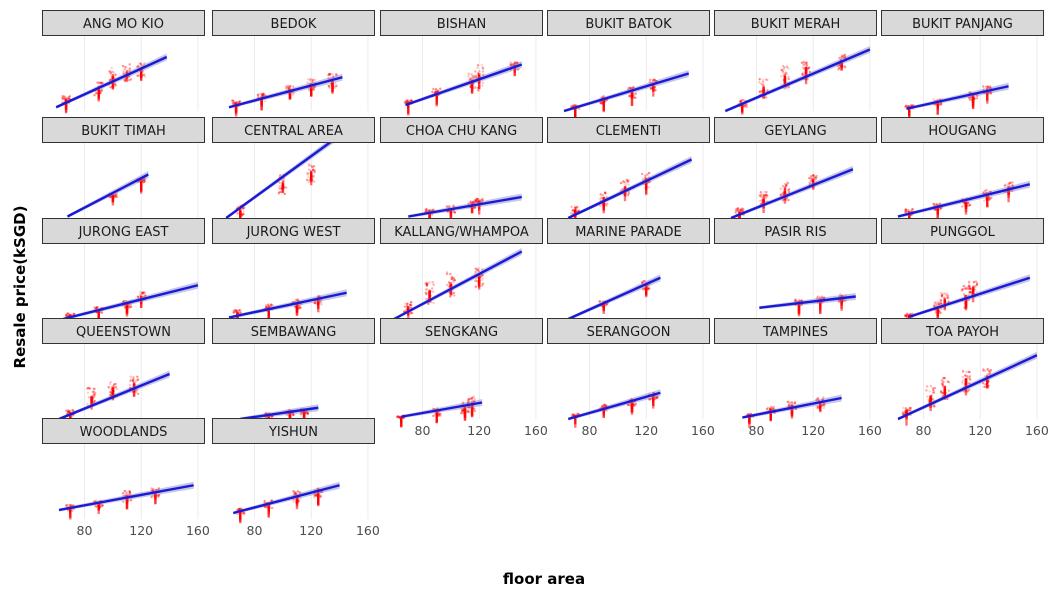 The width and height of the screenshot is (1053, 602). Describe the element at coordinates (114, 384) in the screenshot. I see `point-queenstown` at that location.